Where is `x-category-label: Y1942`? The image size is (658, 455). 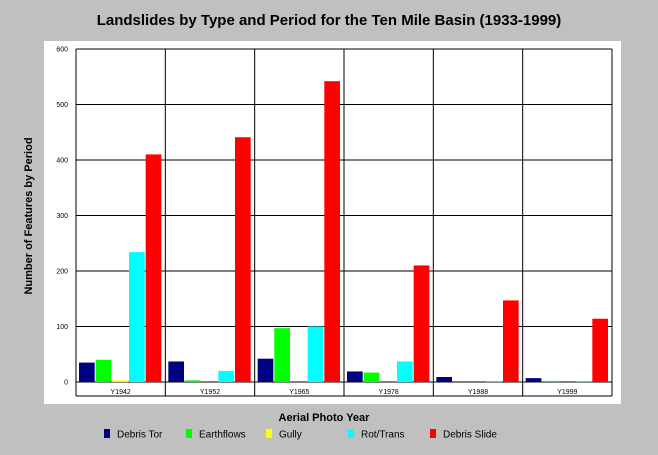 x-category-label: Y1942 is located at coordinates (121, 392).